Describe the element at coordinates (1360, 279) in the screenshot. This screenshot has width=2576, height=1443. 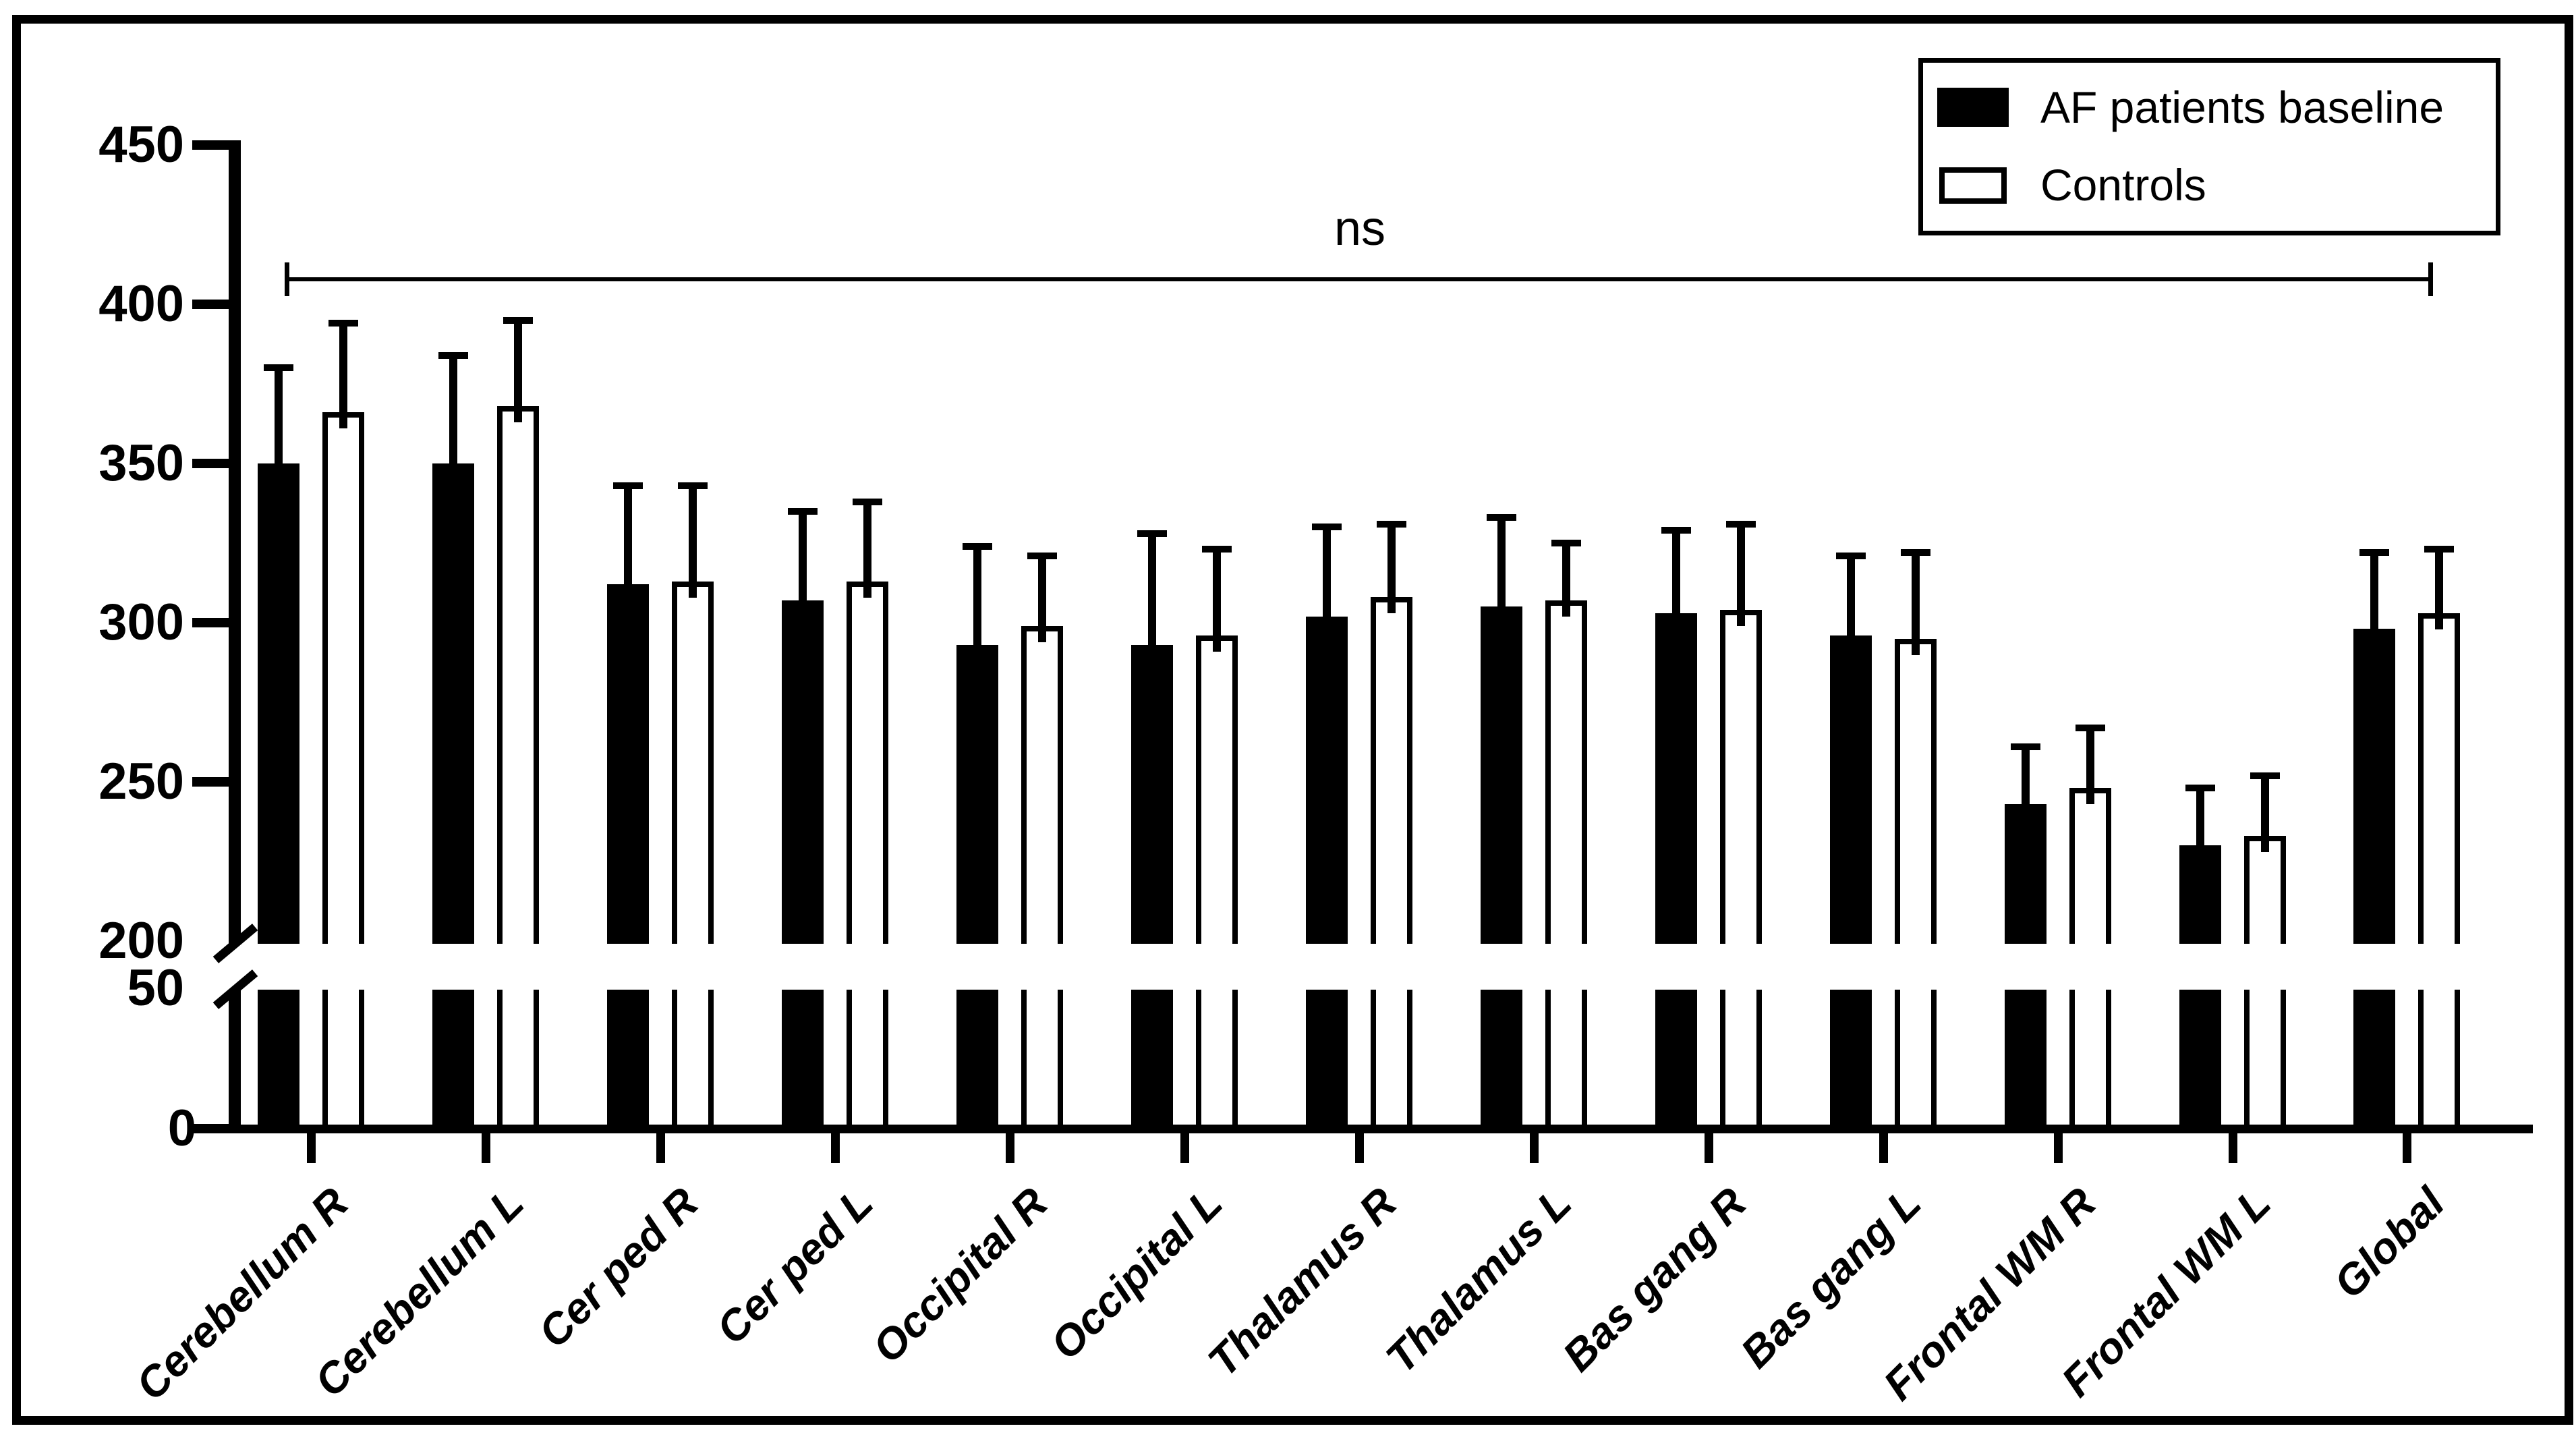
I see `significance-bracket-line` at that location.